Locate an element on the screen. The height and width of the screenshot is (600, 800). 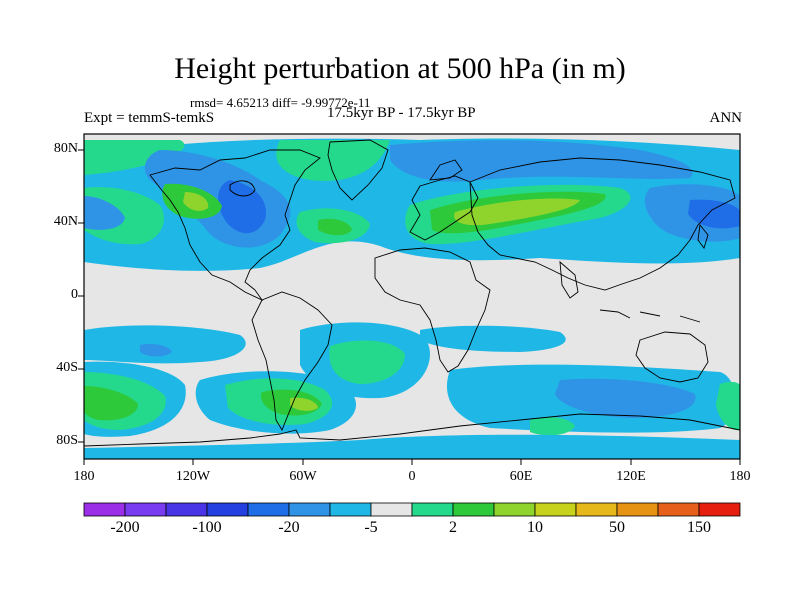
lon-label-180w: 180 is located at coordinates (84, 476).